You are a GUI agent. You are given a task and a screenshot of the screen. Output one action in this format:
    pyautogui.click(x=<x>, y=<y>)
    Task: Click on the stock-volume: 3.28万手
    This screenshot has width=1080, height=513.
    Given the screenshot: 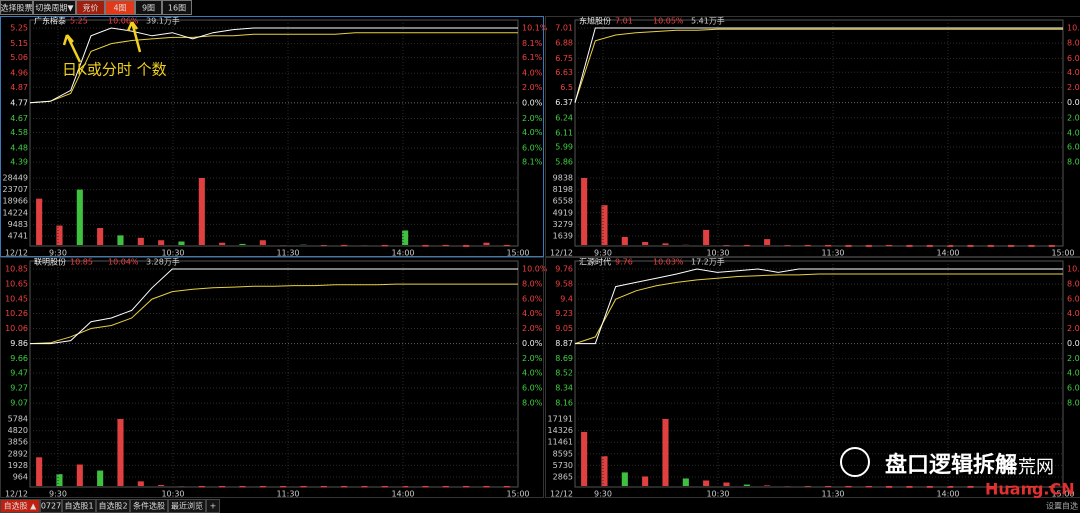 What is the action you would take?
    pyautogui.click(x=163, y=262)
    